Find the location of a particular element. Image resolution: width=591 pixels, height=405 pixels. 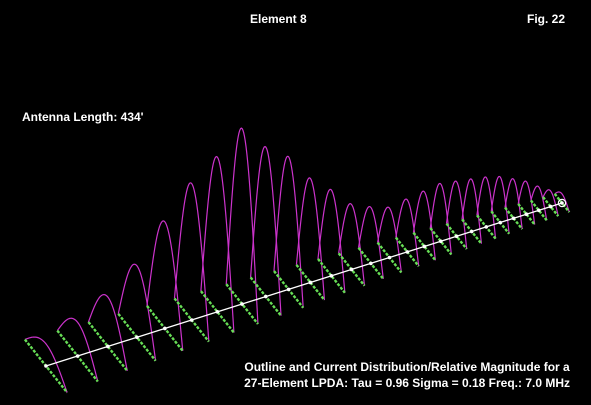

figure-title: Element 8 is located at coordinates (278, 19).